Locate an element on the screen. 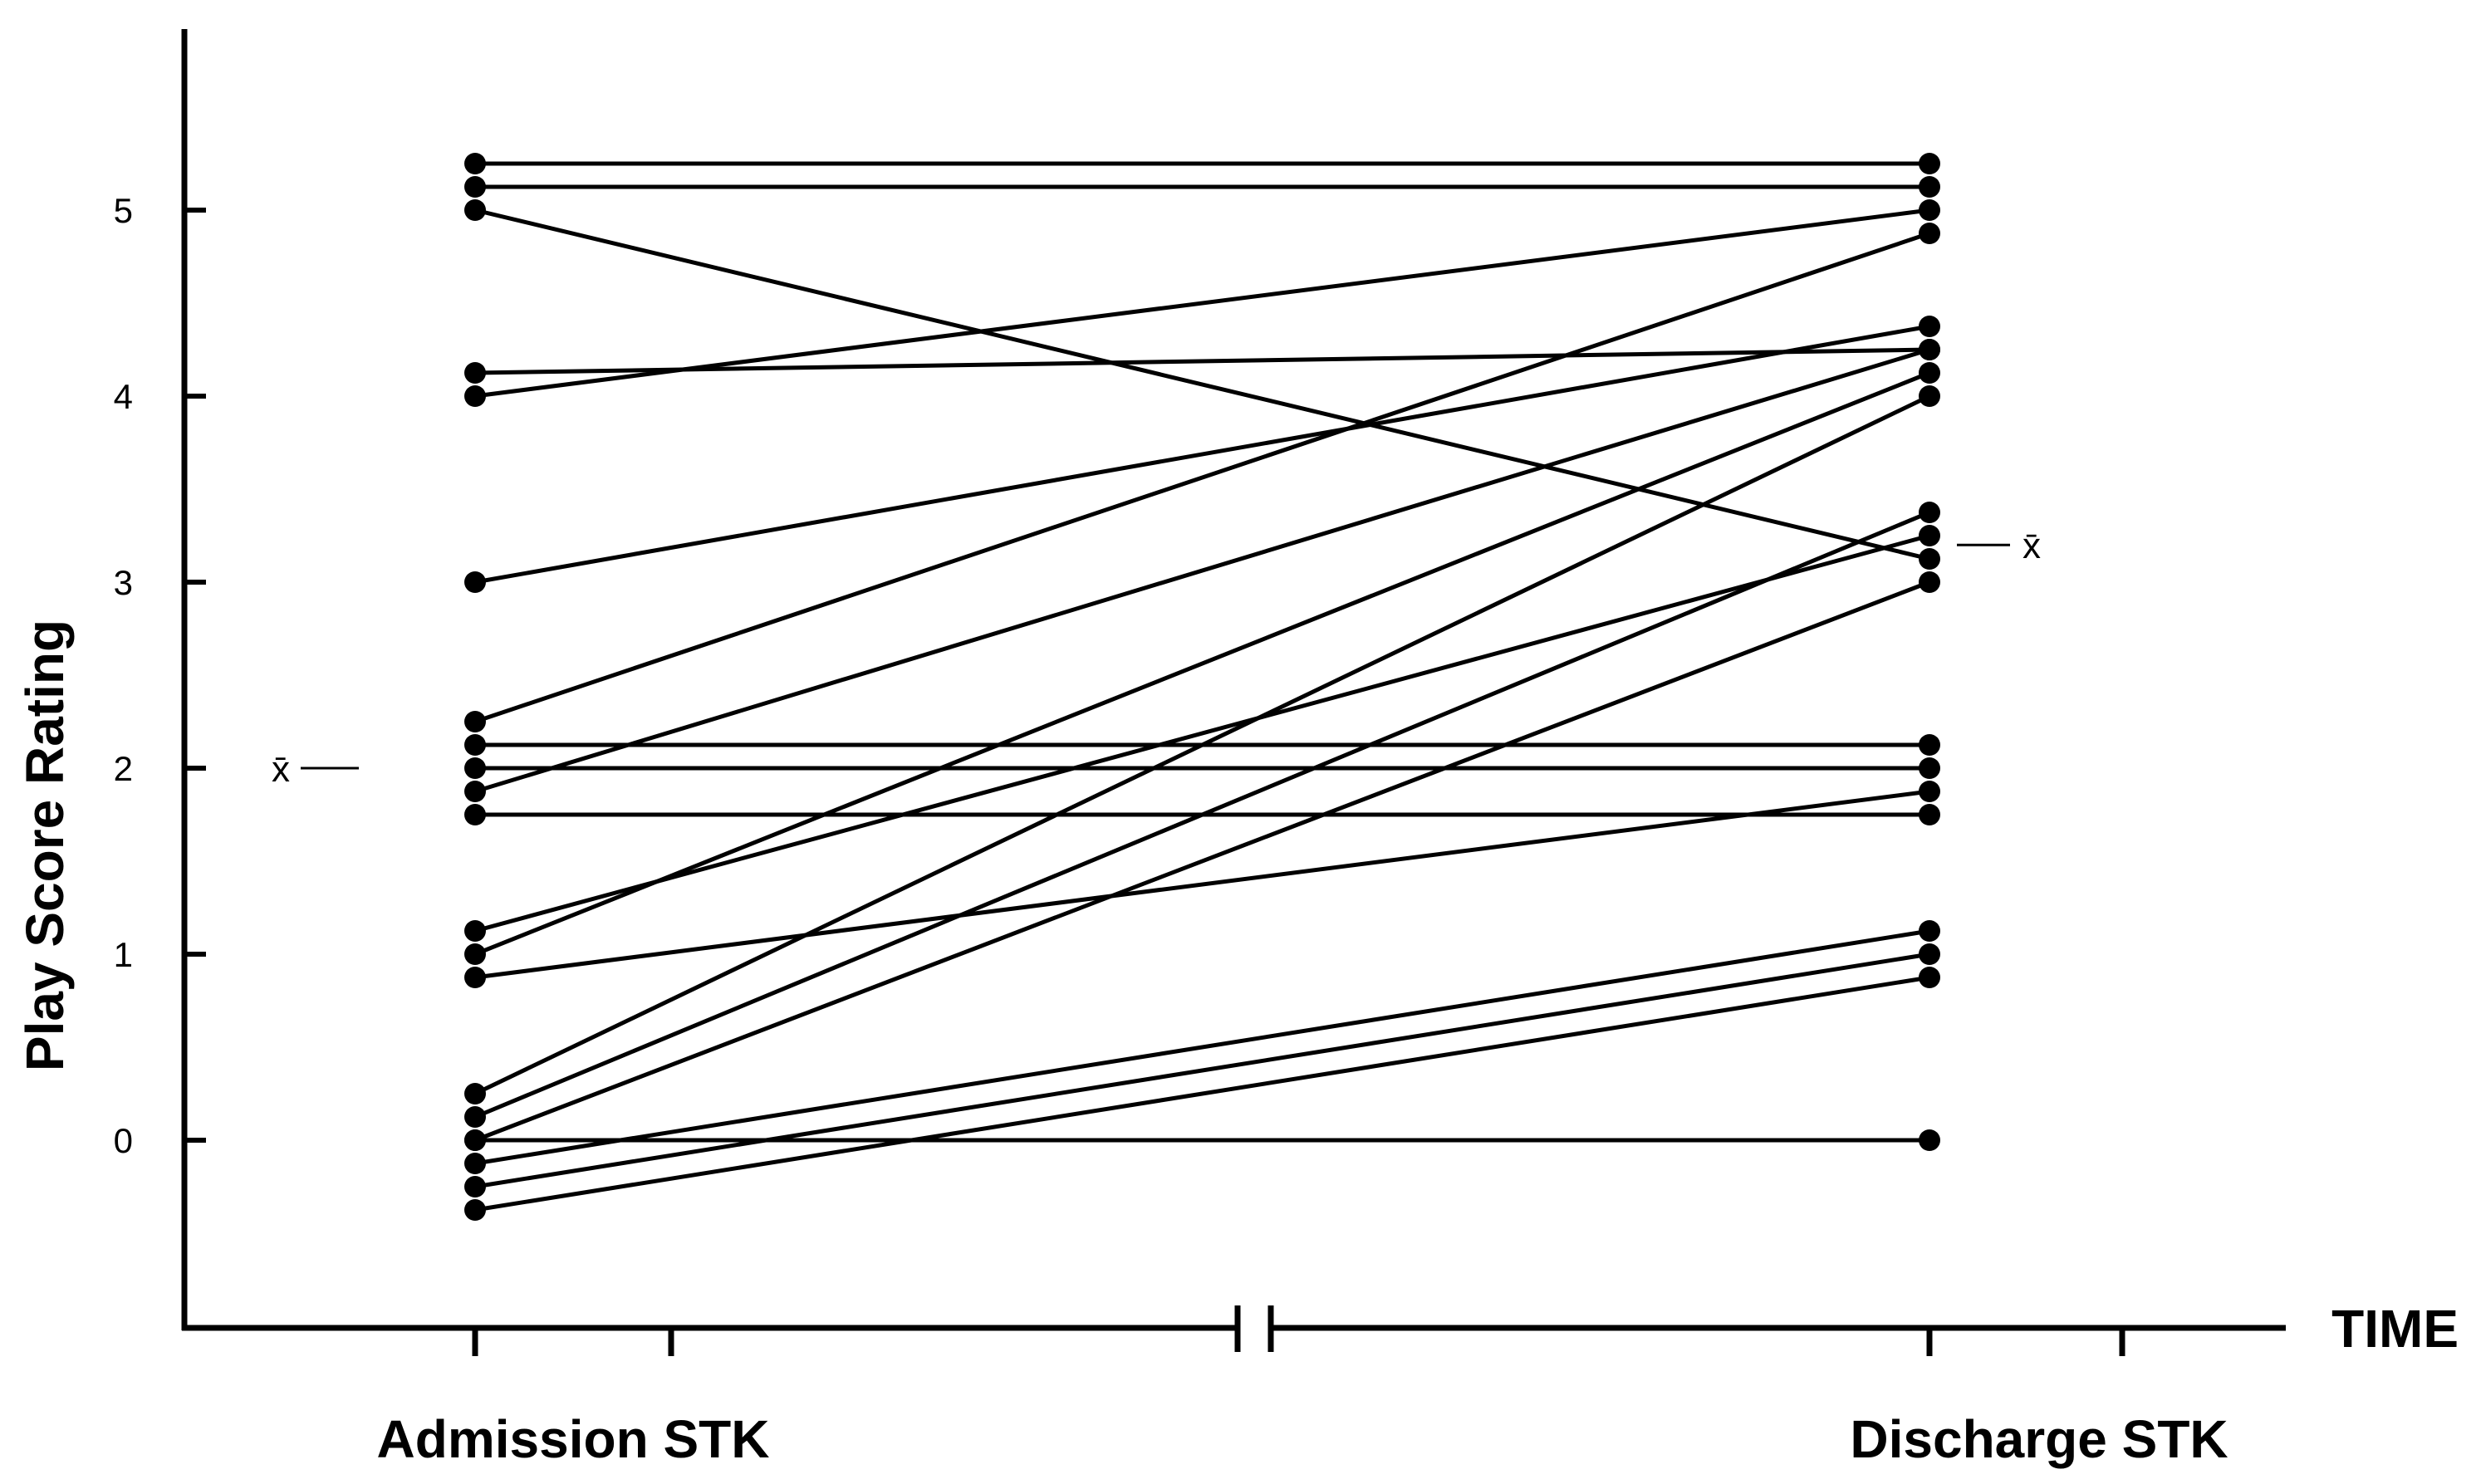 The height and width of the screenshot is (1484, 2476). y-tick-label: 2 is located at coordinates (123, 768).